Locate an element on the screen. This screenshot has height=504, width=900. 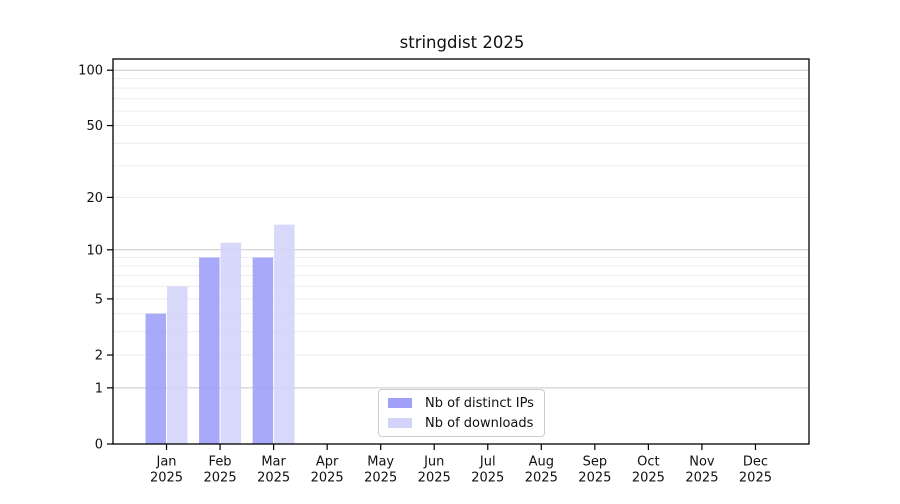
x-tick-label-month: Jan is located at coordinates (166, 462).